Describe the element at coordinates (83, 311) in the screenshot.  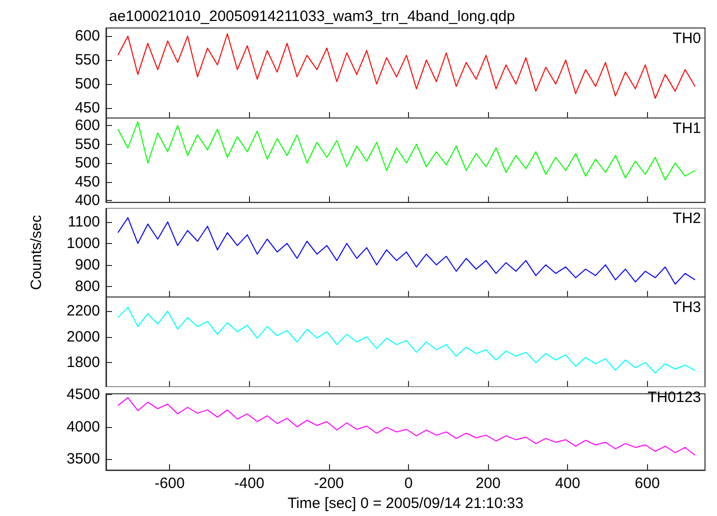
I see `y-tick-label: 2200` at that location.